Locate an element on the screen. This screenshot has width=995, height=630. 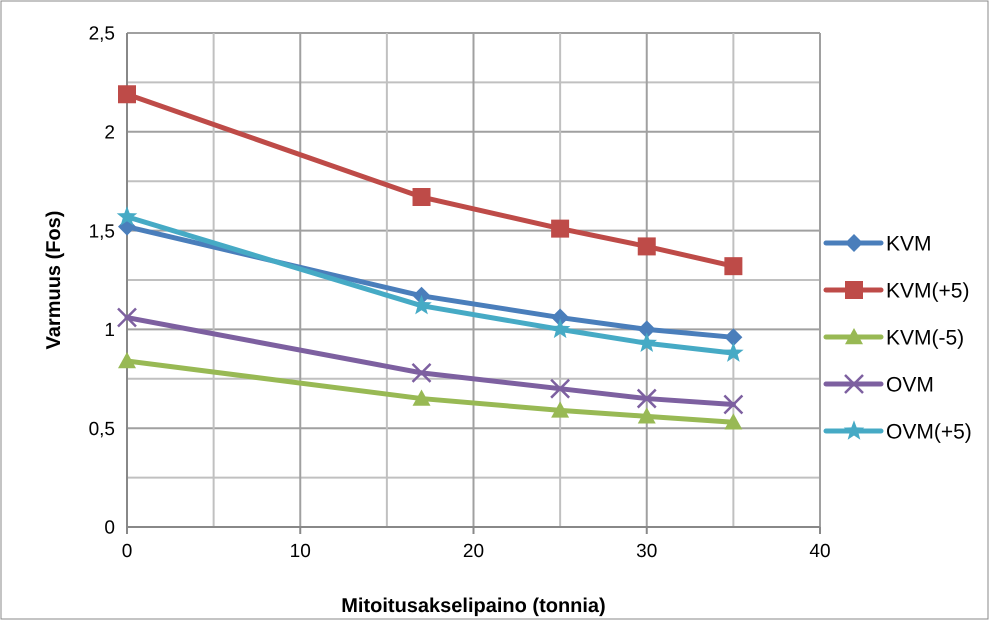
y-tick-label: 2,5 is located at coordinates (101, 34).